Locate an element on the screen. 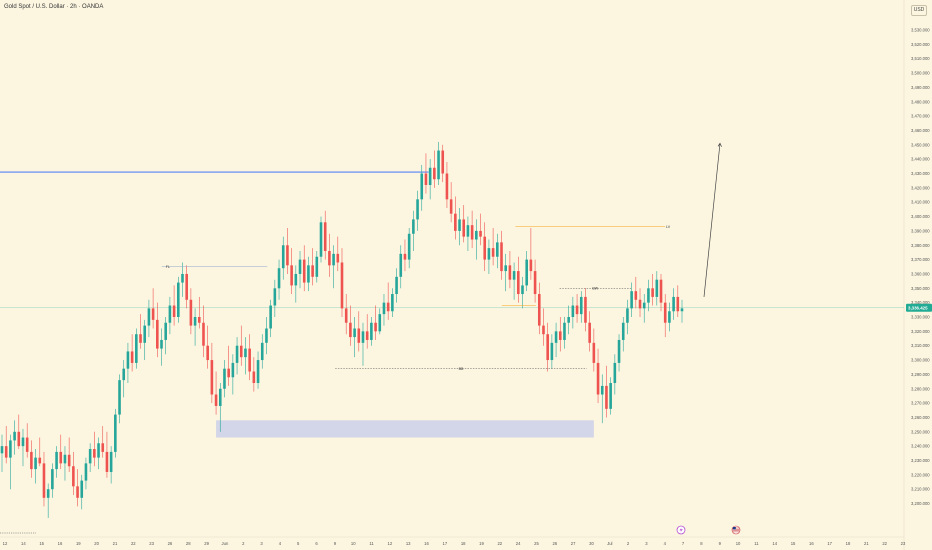  time-tick-label: 5 is located at coordinates (298, 543).